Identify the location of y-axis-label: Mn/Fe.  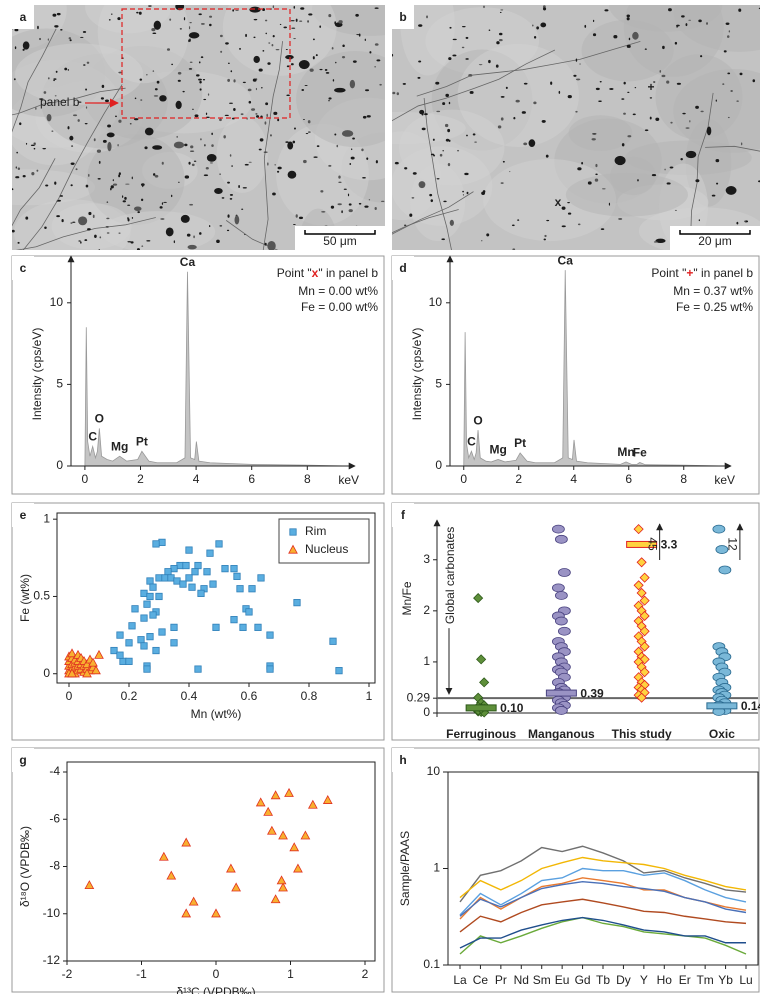
(407, 598).